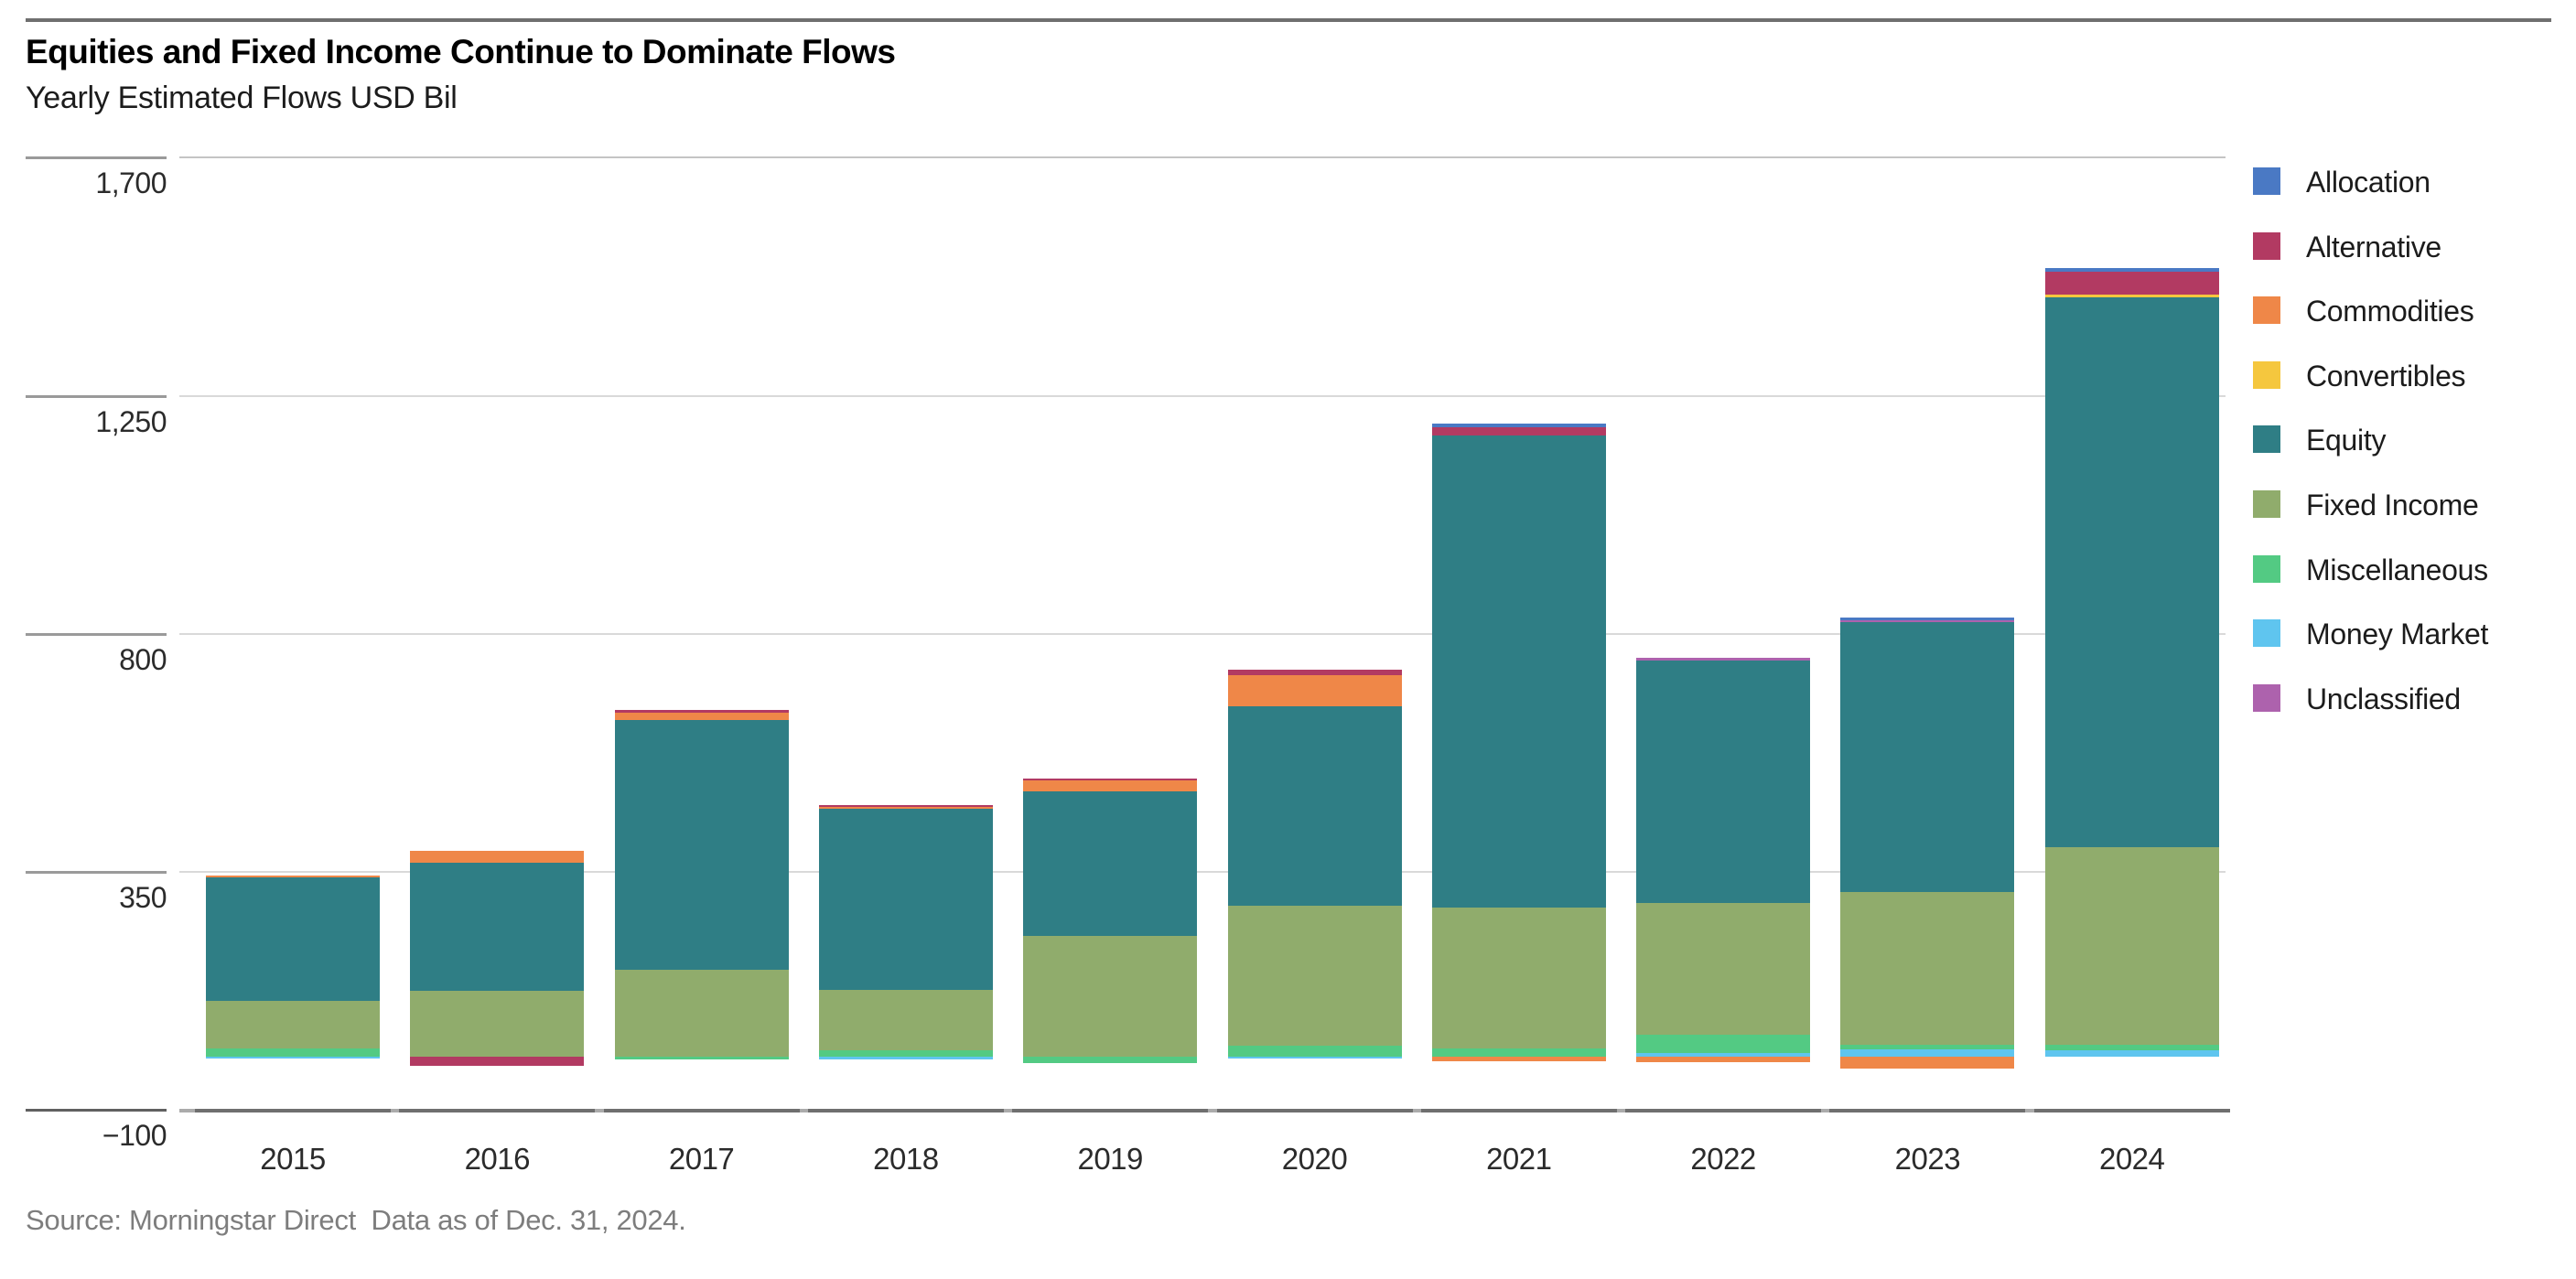  Describe the element at coordinates (497, 1024) in the screenshot. I see `bar-segment-2016-fixed-income` at that location.